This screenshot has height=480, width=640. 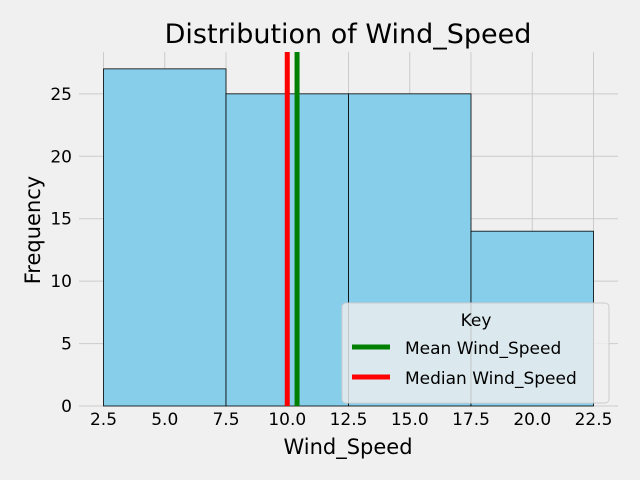 I want to click on y-tick-label: 10, so click(x=61, y=282).